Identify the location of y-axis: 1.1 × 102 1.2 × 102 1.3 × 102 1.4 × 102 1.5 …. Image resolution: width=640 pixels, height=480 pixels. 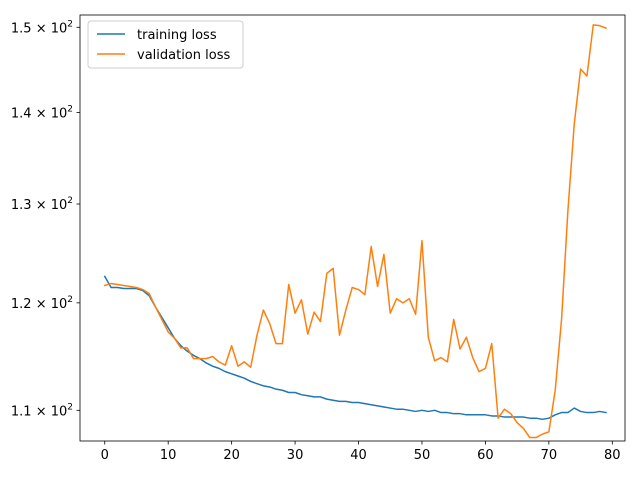
(45, 219).